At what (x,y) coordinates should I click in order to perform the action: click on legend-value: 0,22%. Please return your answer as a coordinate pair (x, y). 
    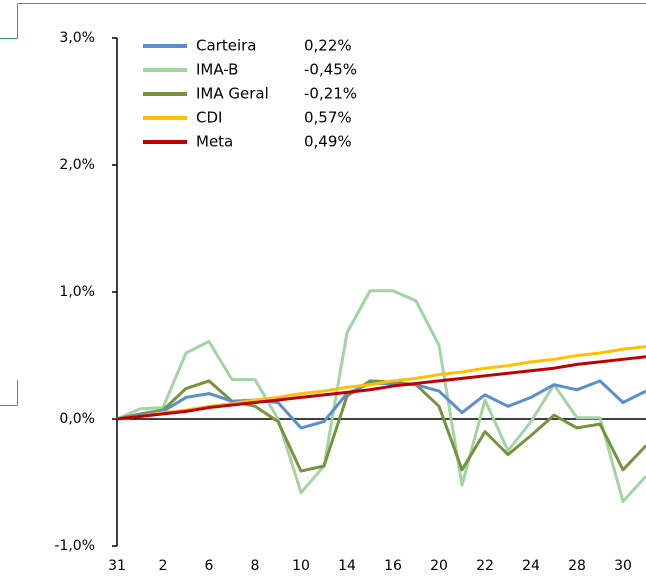
    Looking at the image, I should click on (328, 46).